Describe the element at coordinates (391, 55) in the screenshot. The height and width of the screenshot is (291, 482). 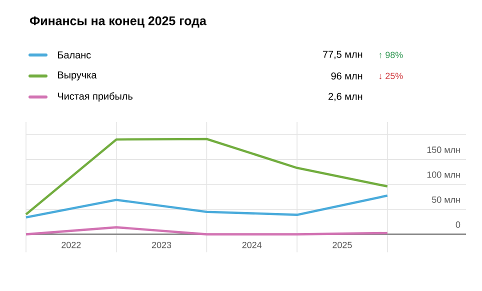
I see `text: ↑ 98%` at that location.